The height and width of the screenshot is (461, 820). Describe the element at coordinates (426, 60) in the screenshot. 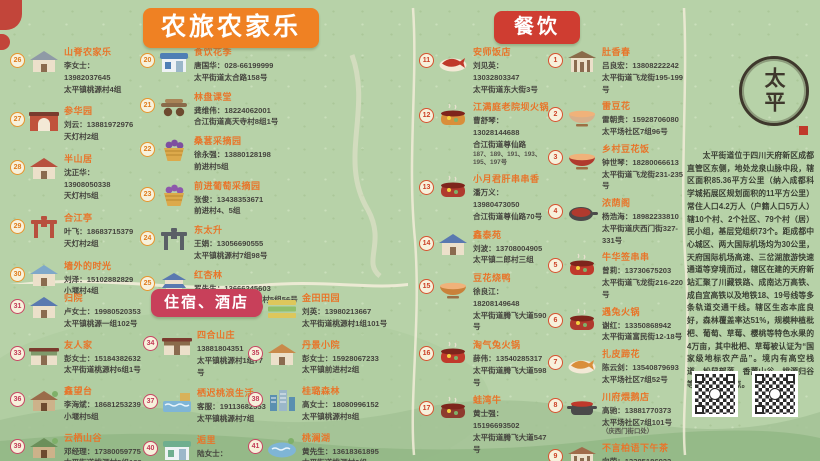

I see `entry-number-badge: 11` at that location.